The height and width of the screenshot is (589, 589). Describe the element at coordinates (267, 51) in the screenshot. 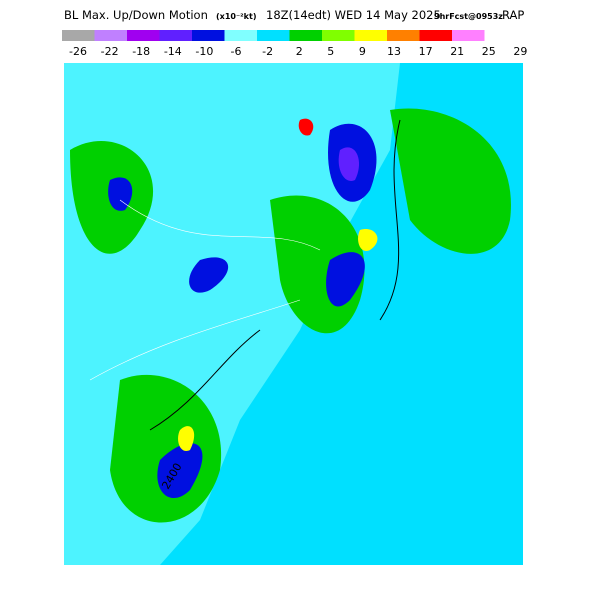

I see `legend-label: -2` at that location.